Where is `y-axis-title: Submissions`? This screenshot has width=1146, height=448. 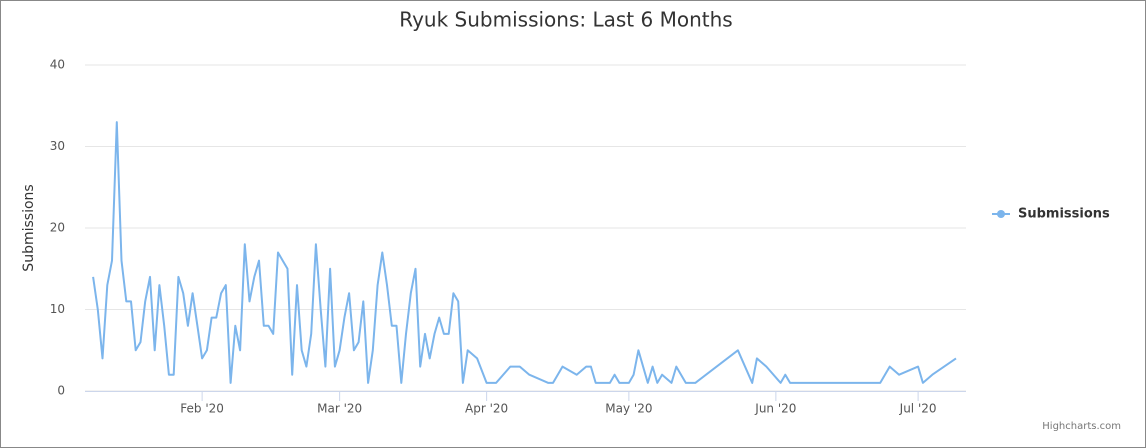
y-axis-title: Submissions is located at coordinates (29, 227).